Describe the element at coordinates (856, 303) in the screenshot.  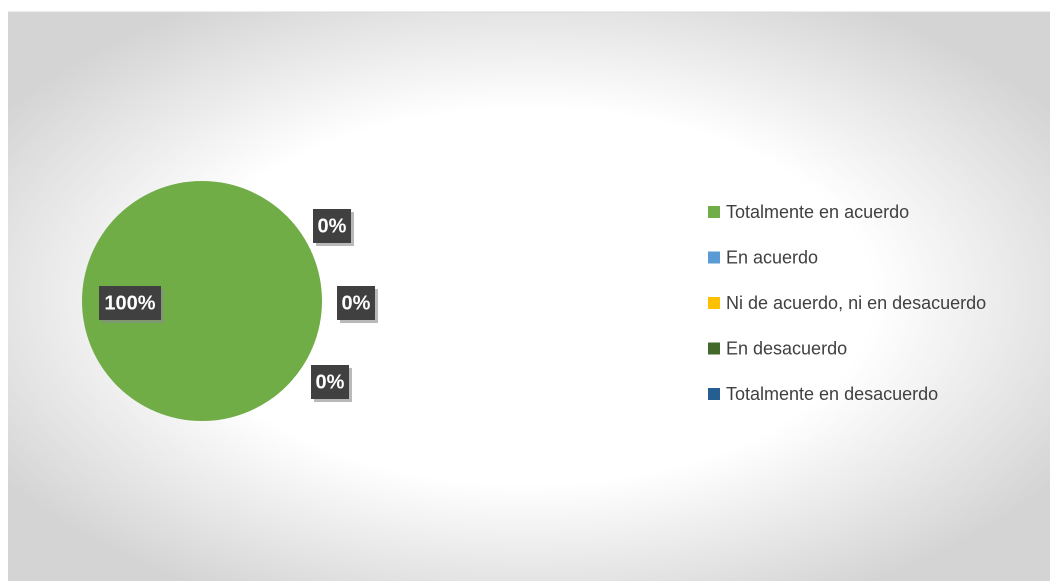
I see `legend-label: Ni de acuerdo, ni en desacuerdo` at that location.